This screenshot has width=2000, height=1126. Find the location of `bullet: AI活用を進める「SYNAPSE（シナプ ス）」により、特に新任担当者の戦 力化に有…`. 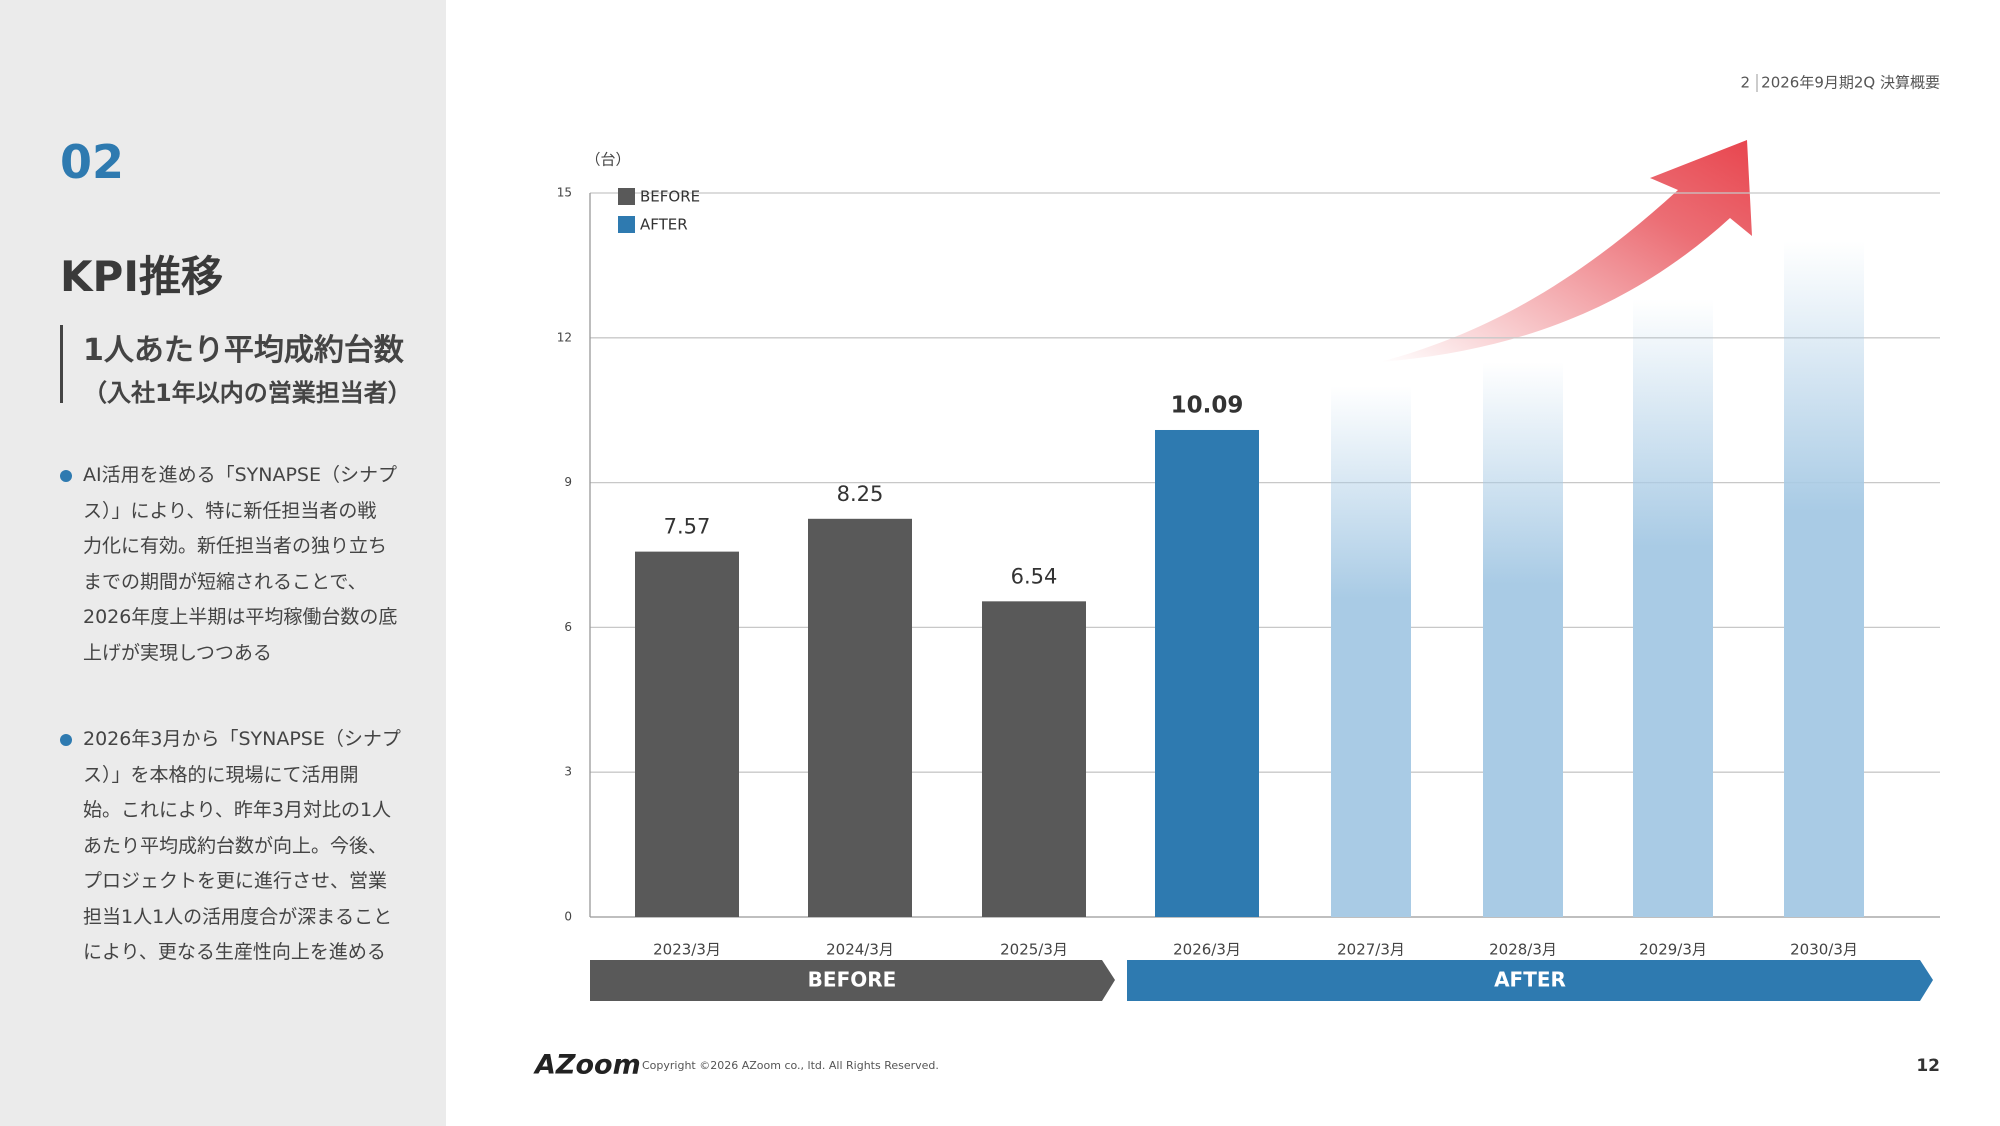

bullet: AI活用を進める「SYNAPSE（シナプ ス）」により、特に新任担当者の戦 力化に有… is located at coordinates (245, 564).